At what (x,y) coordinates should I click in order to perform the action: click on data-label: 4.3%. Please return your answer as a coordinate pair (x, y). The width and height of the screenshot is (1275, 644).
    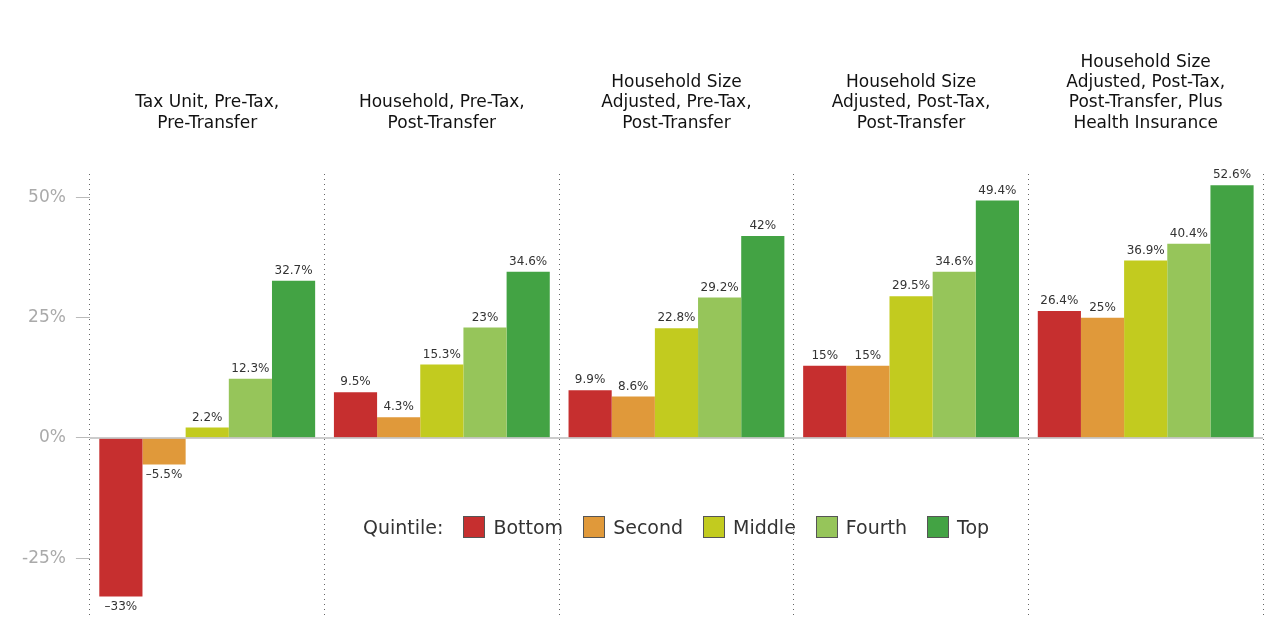
    Looking at the image, I should click on (398, 406).